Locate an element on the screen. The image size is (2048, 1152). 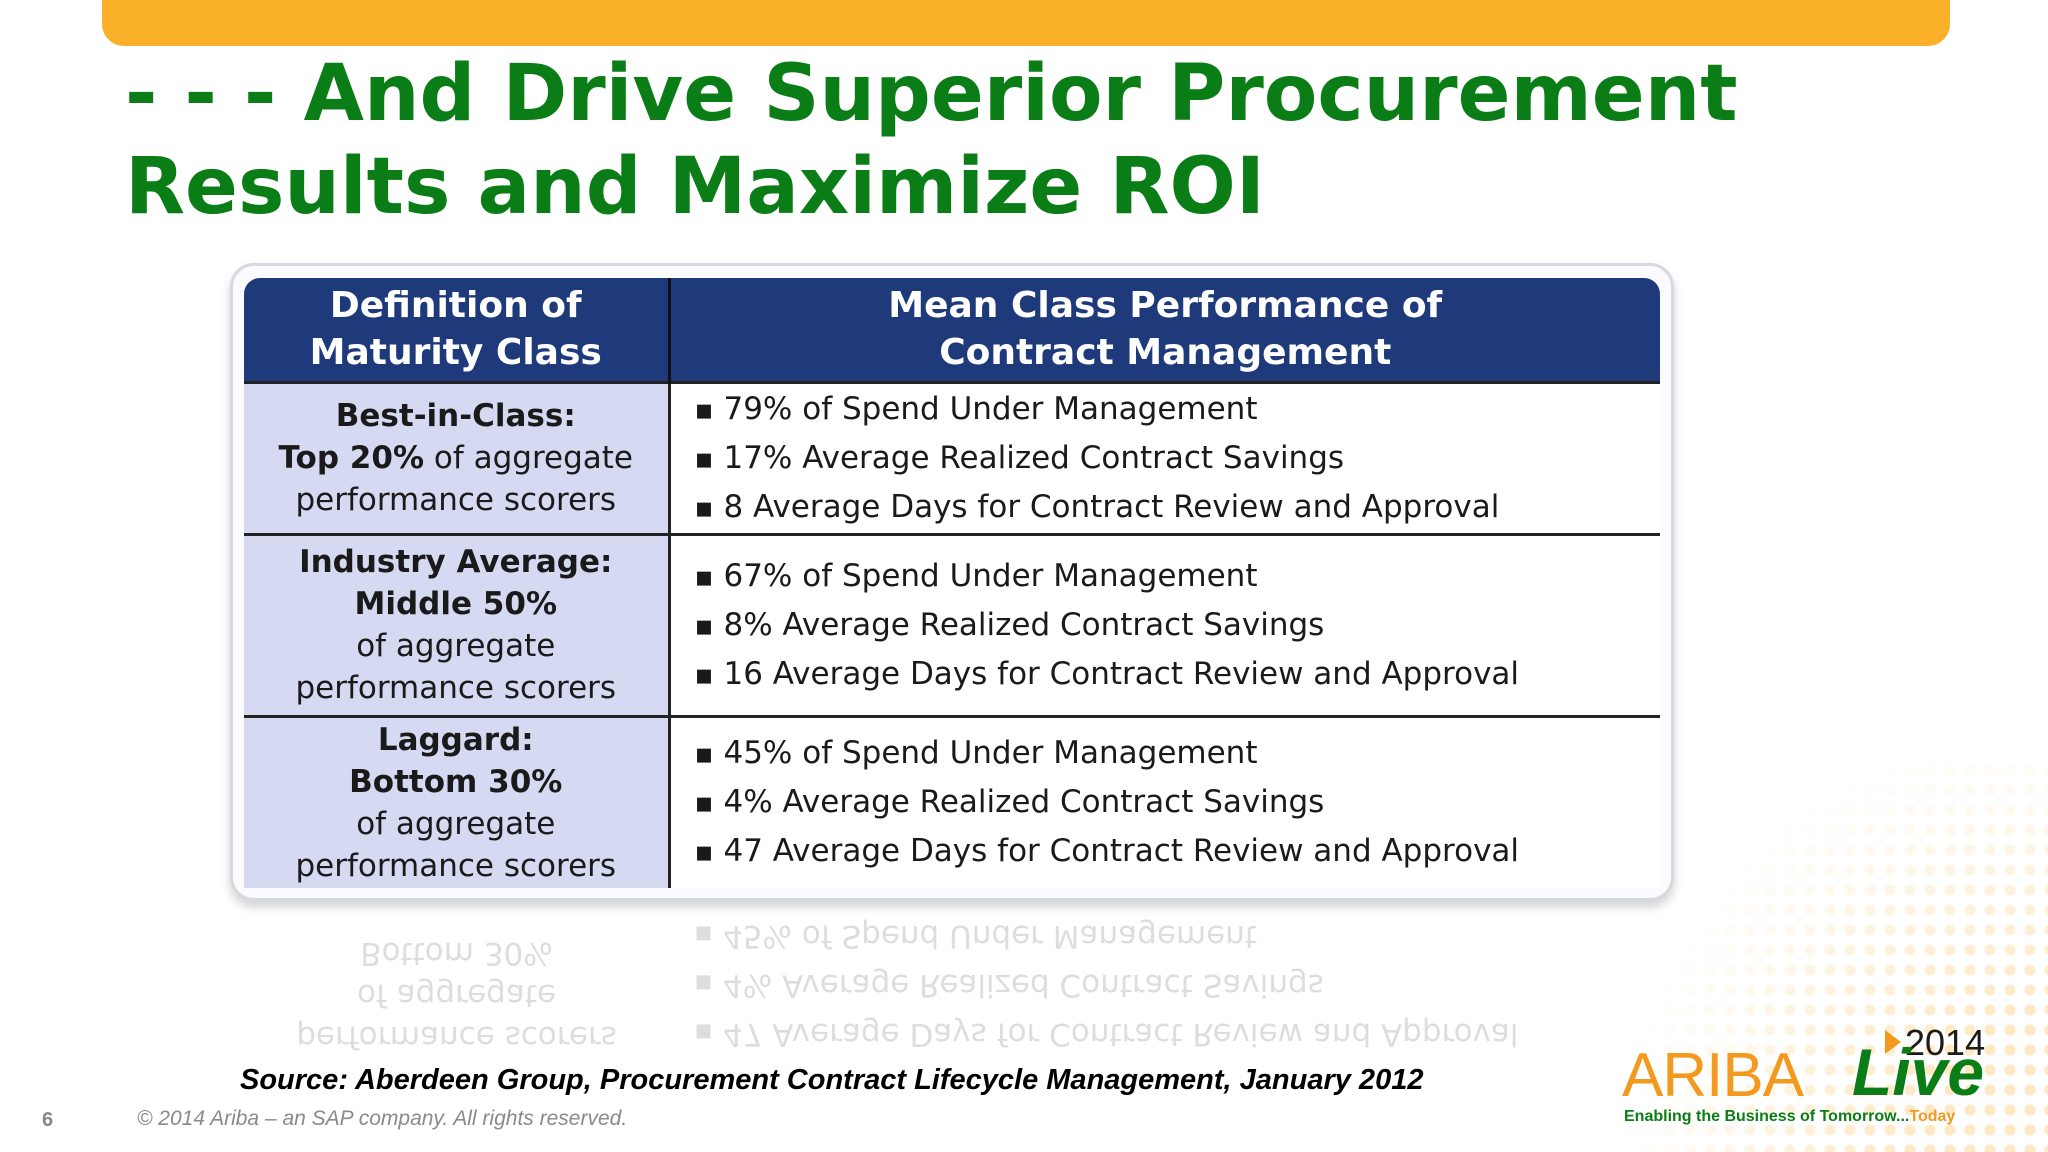
list-item: 79% of Spend Under Management is located at coordinates (1178, 409).